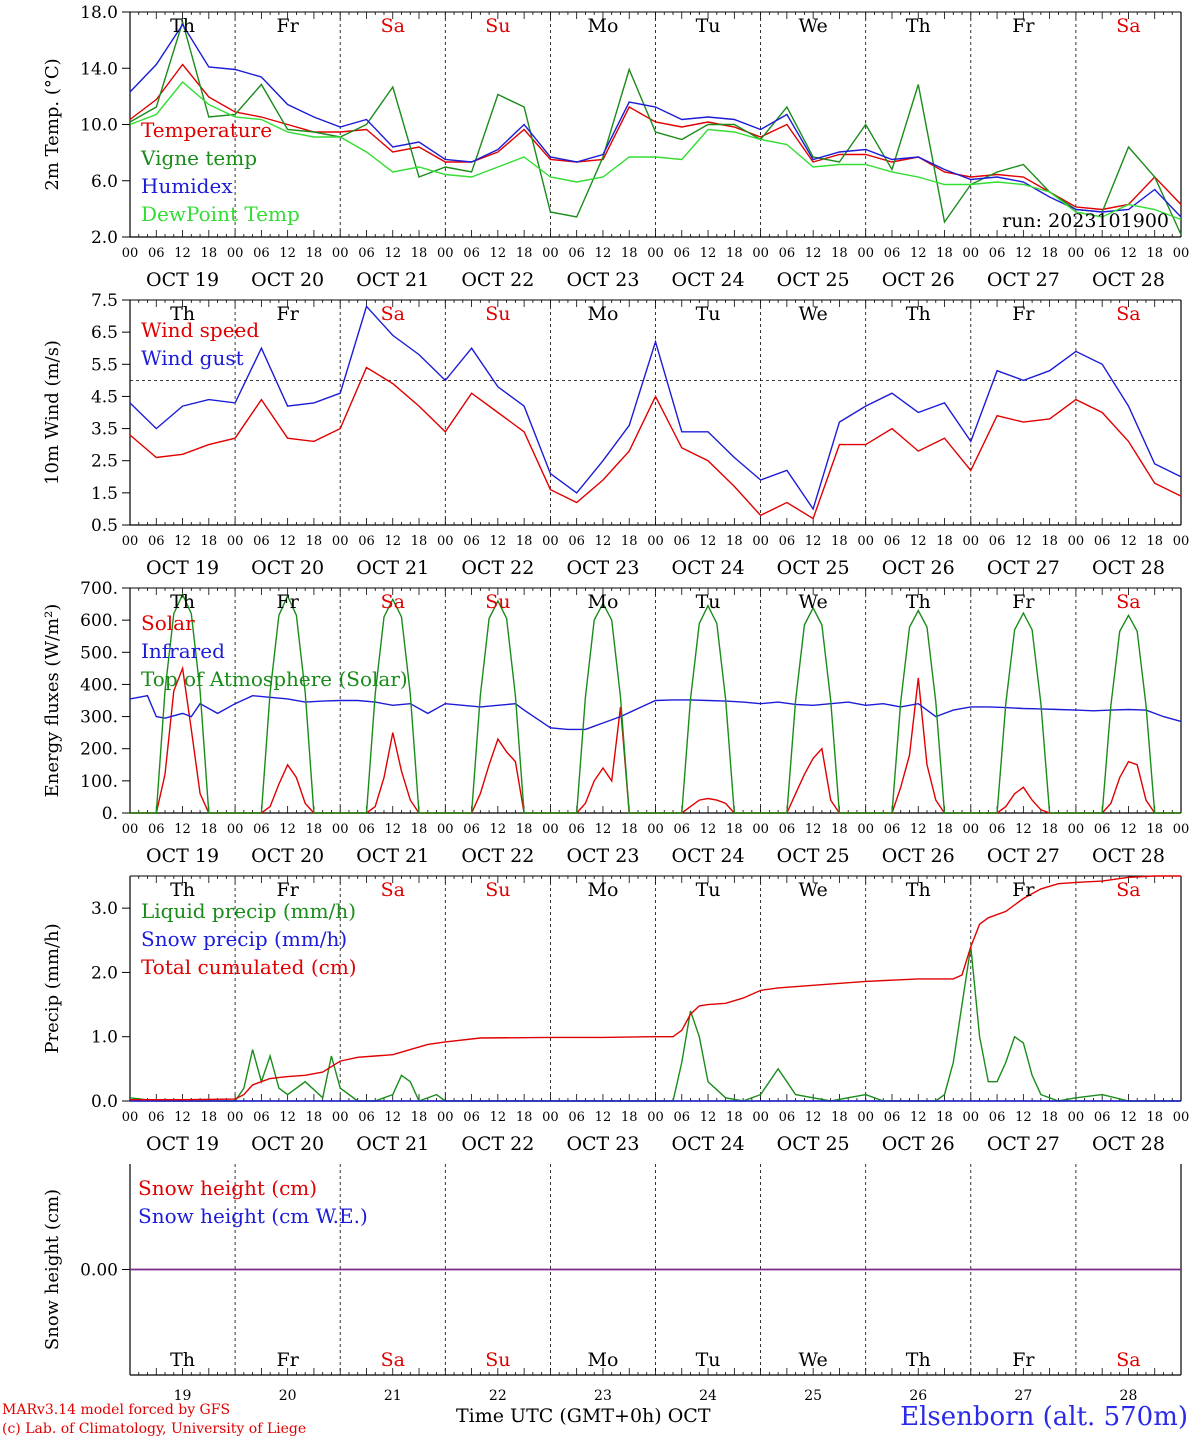 This screenshot has height=1440, width=1194. Describe the element at coordinates (104, 462) in the screenshot. I see `y-tick-label: 2.5` at that location.